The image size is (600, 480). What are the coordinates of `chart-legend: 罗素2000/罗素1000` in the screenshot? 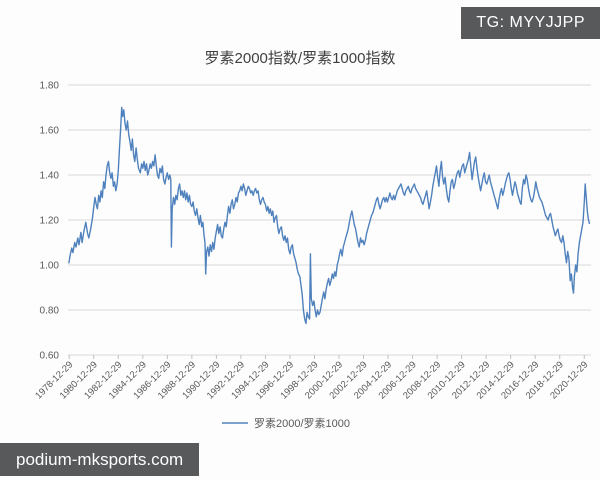 It's located at (293, 423).